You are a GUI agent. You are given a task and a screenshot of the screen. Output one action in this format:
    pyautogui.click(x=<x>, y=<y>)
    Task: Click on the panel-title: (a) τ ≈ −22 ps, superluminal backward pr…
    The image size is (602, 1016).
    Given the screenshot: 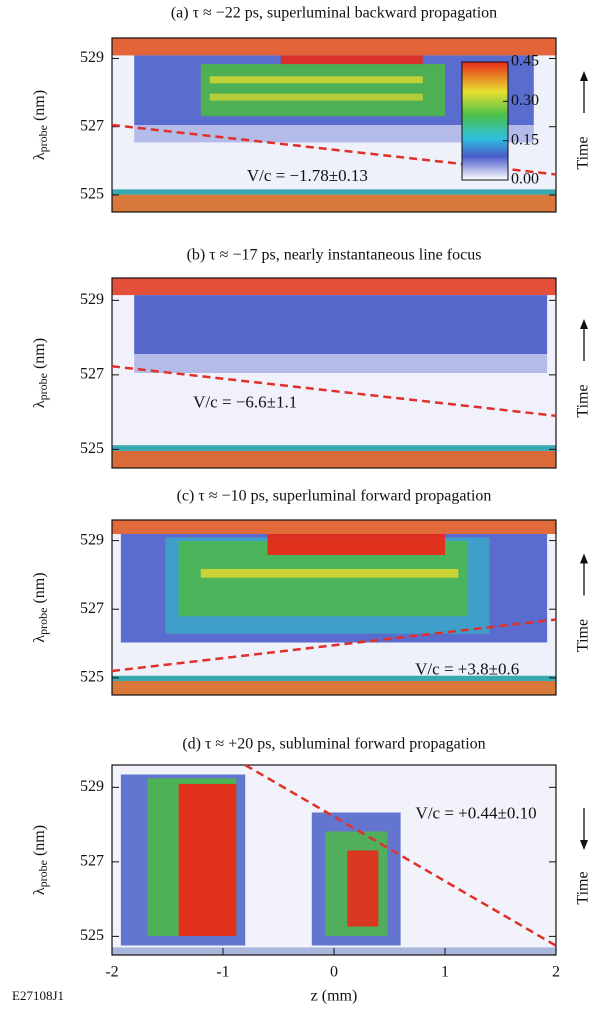 What is the action you would take?
    pyautogui.click(x=334, y=13)
    